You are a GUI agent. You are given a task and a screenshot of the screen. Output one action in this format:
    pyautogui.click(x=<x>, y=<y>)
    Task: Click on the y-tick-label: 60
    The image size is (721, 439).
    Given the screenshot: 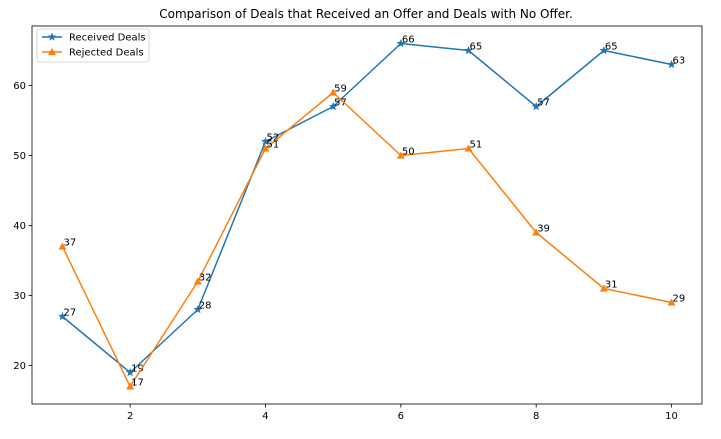 What is the action you would take?
    pyautogui.click(x=19, y=86)
    